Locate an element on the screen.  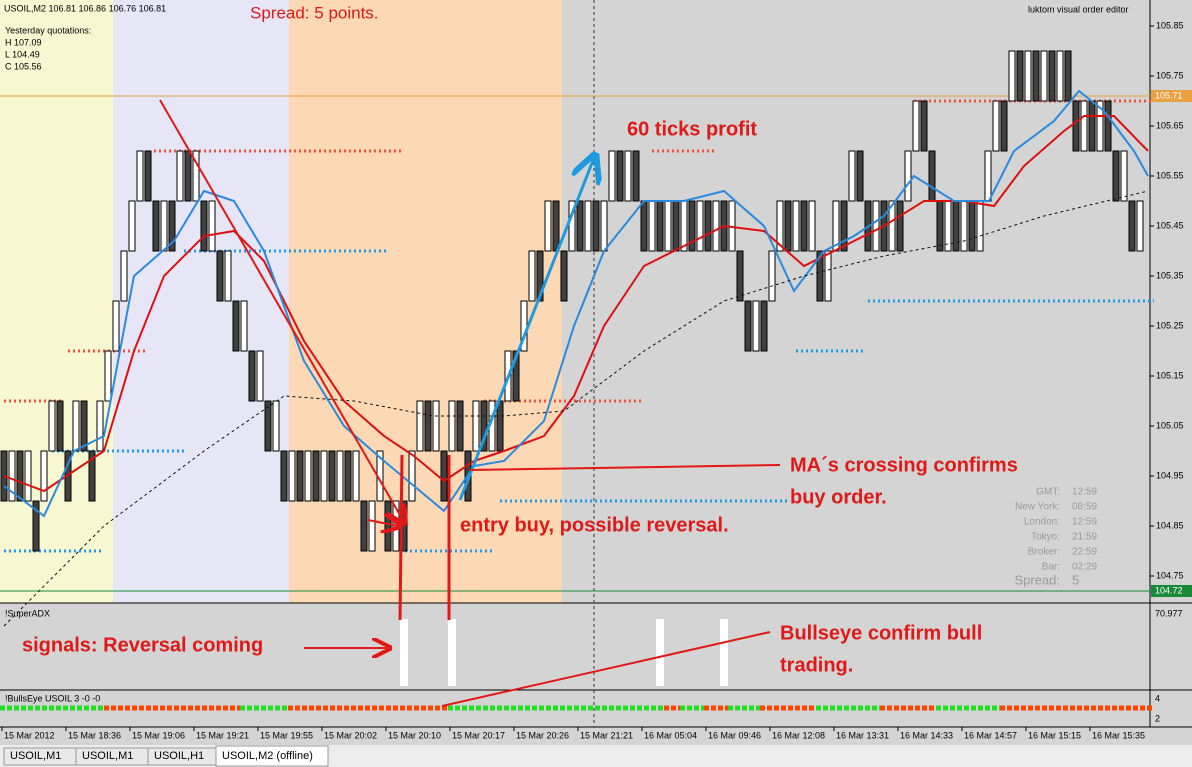
tab-label: USOIL,M2 (offline) is located at coordinates (267, 756).